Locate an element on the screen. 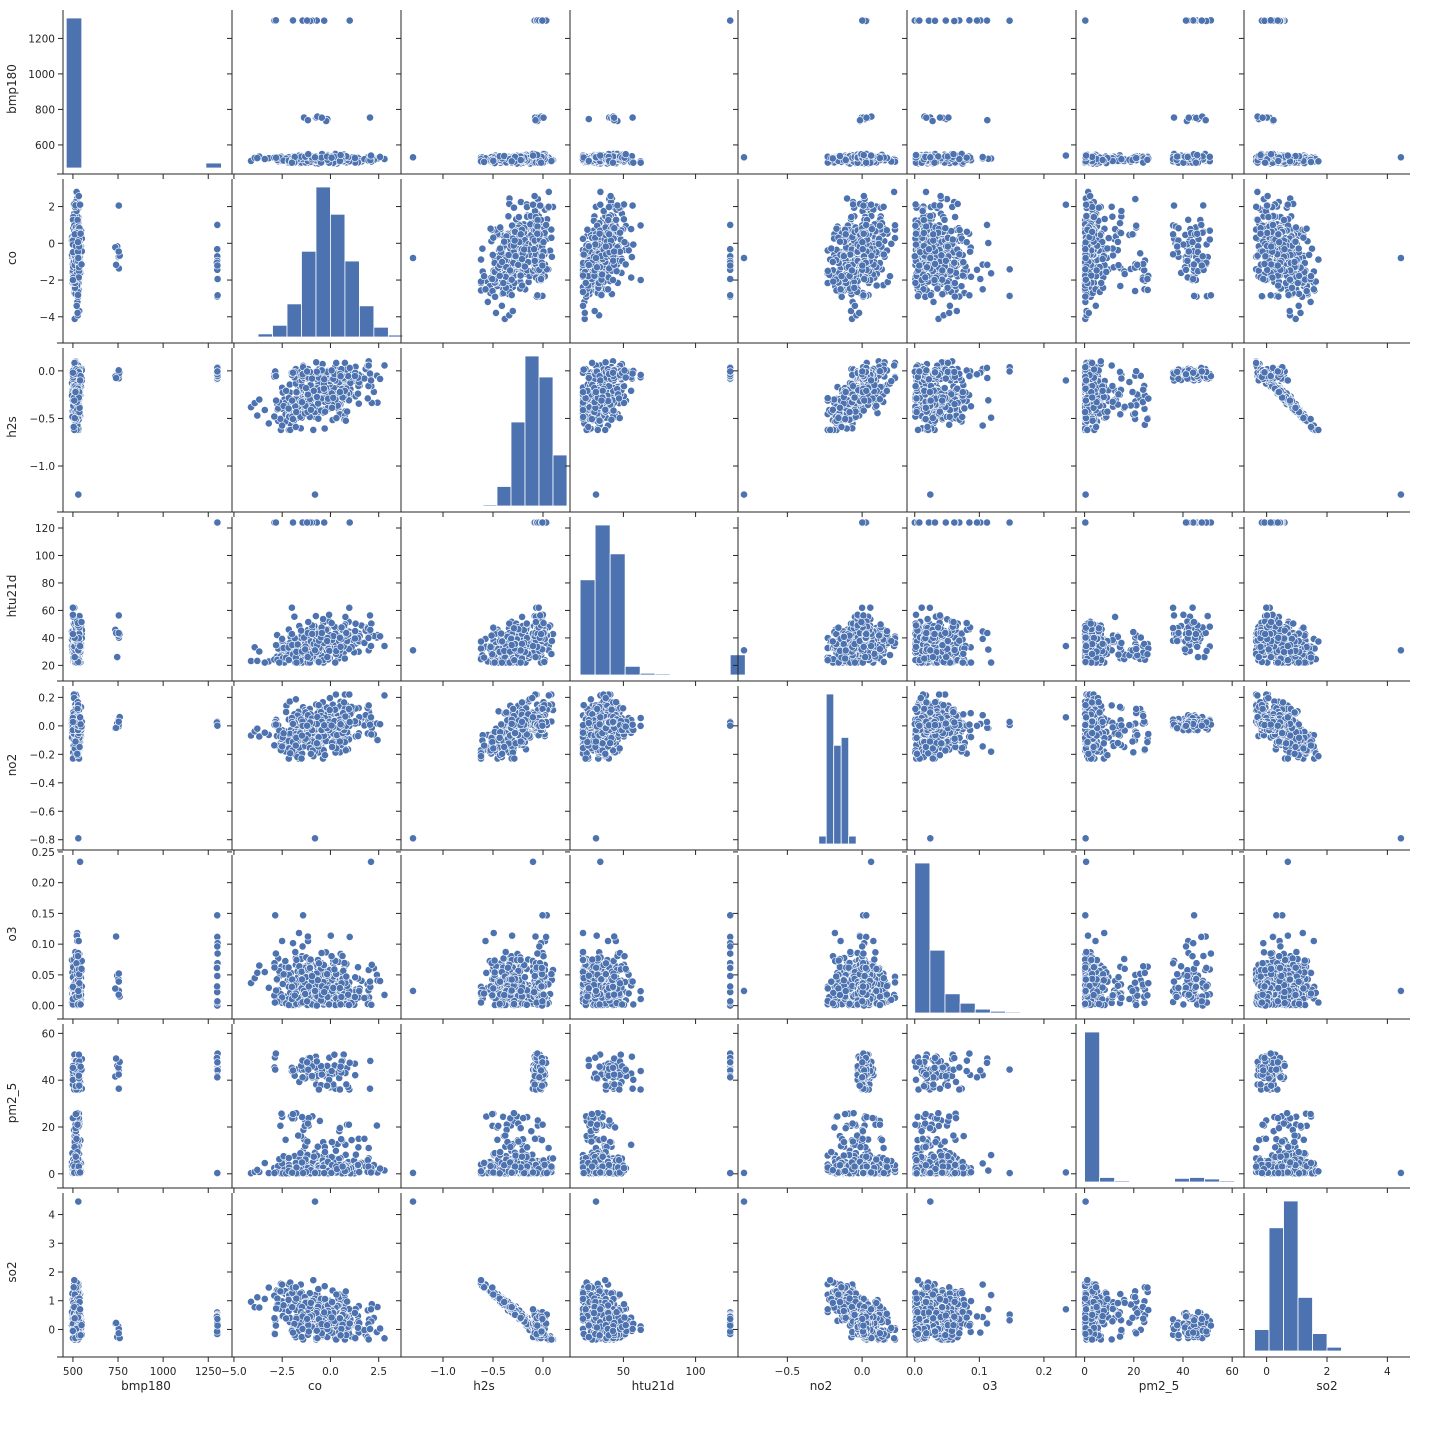 The image size is (1435, 1432). hist-bar-bmp180 is located at coordinates (214, 165).